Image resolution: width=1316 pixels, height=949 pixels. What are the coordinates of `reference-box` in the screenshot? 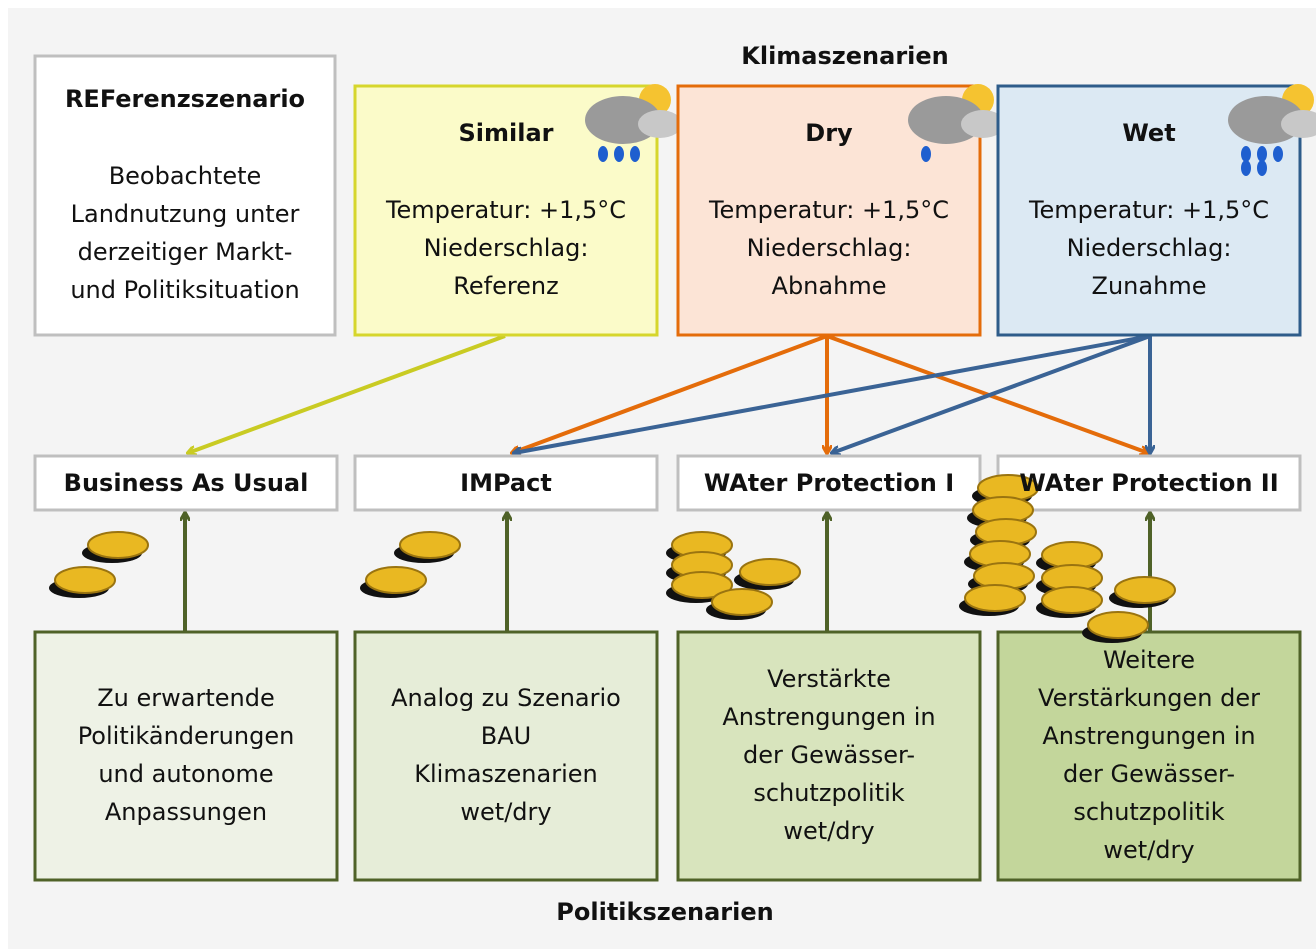 It's located at (185, 195).